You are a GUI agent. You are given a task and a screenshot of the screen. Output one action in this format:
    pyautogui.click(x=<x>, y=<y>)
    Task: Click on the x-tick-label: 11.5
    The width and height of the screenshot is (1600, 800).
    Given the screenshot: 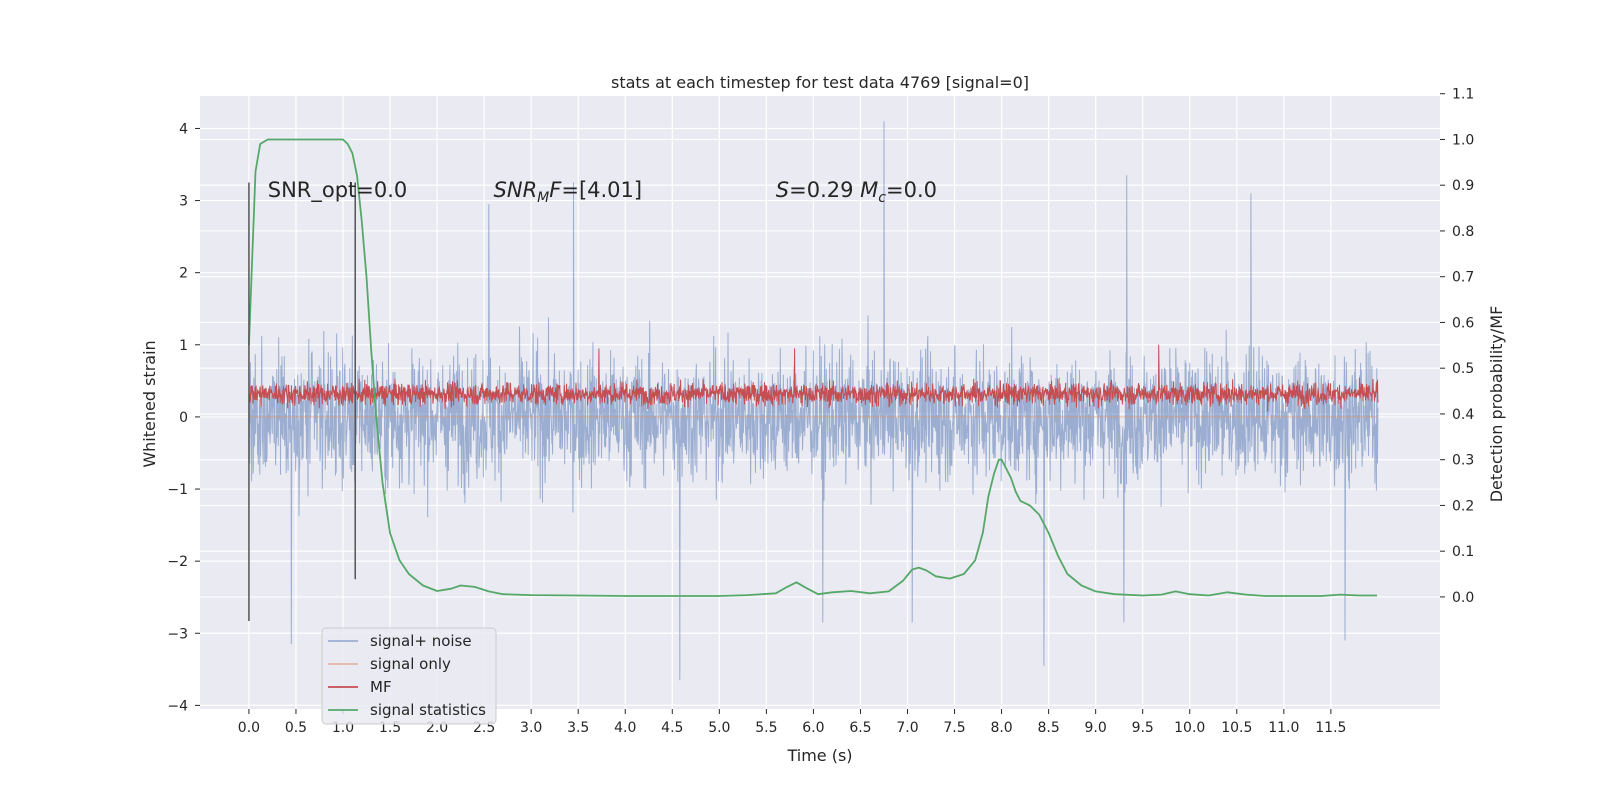 What is the action you would take?
    pyautogui.click(x=1330, y=728)
    